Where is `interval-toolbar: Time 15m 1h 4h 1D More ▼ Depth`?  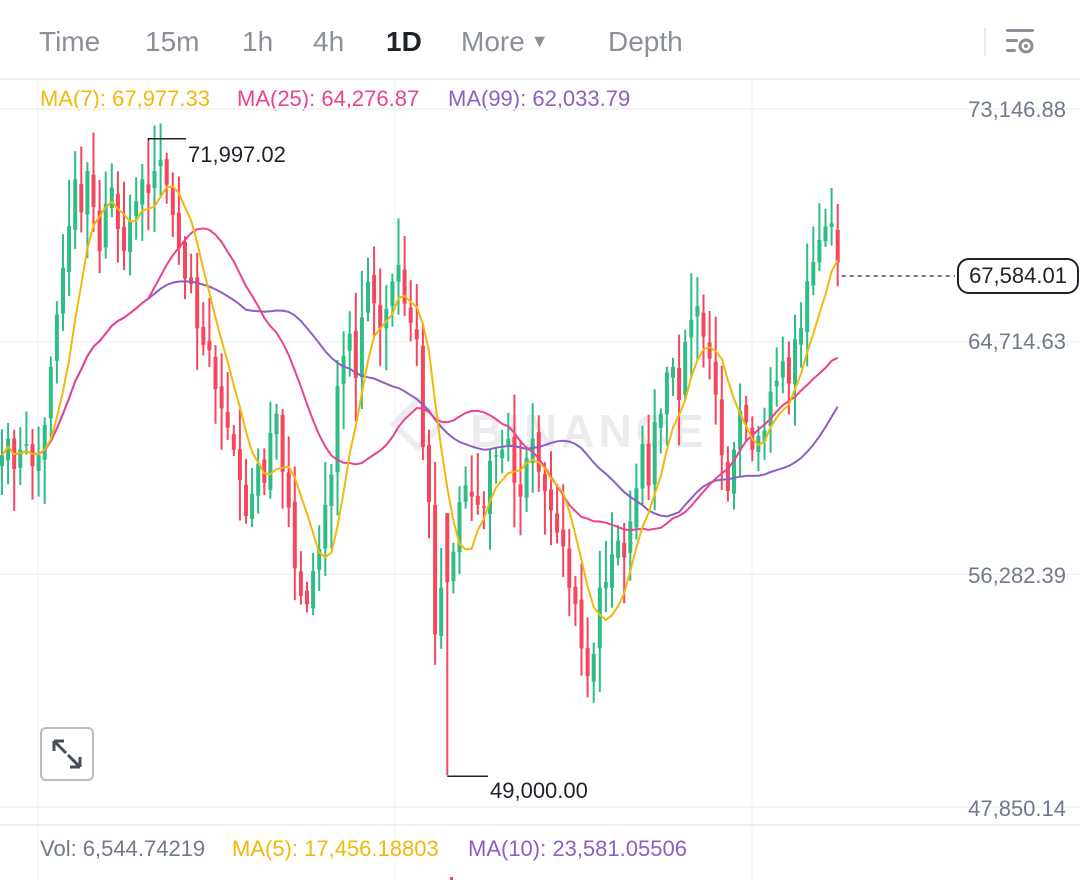 interval-toolbar: Time 15m 1h 4h 1D More ▼ Depth is located at coordinates (540, 40).